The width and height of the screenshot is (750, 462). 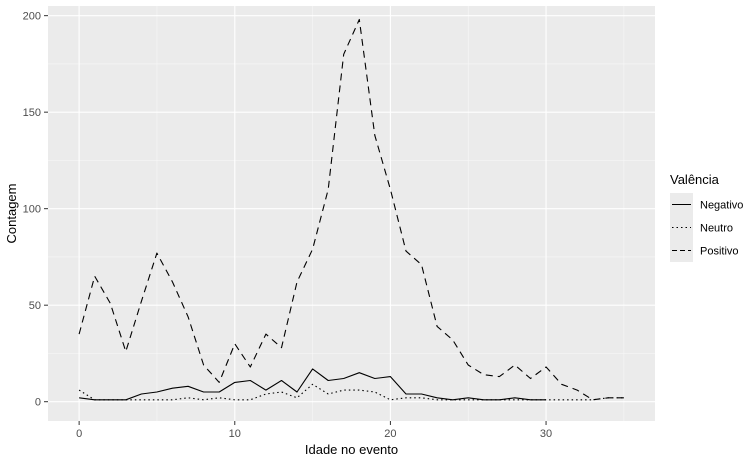 What do you see at coordinates (35, 306) in the screenshot?
I see `y-tick-label: 50` at bounding box center [35, 306].